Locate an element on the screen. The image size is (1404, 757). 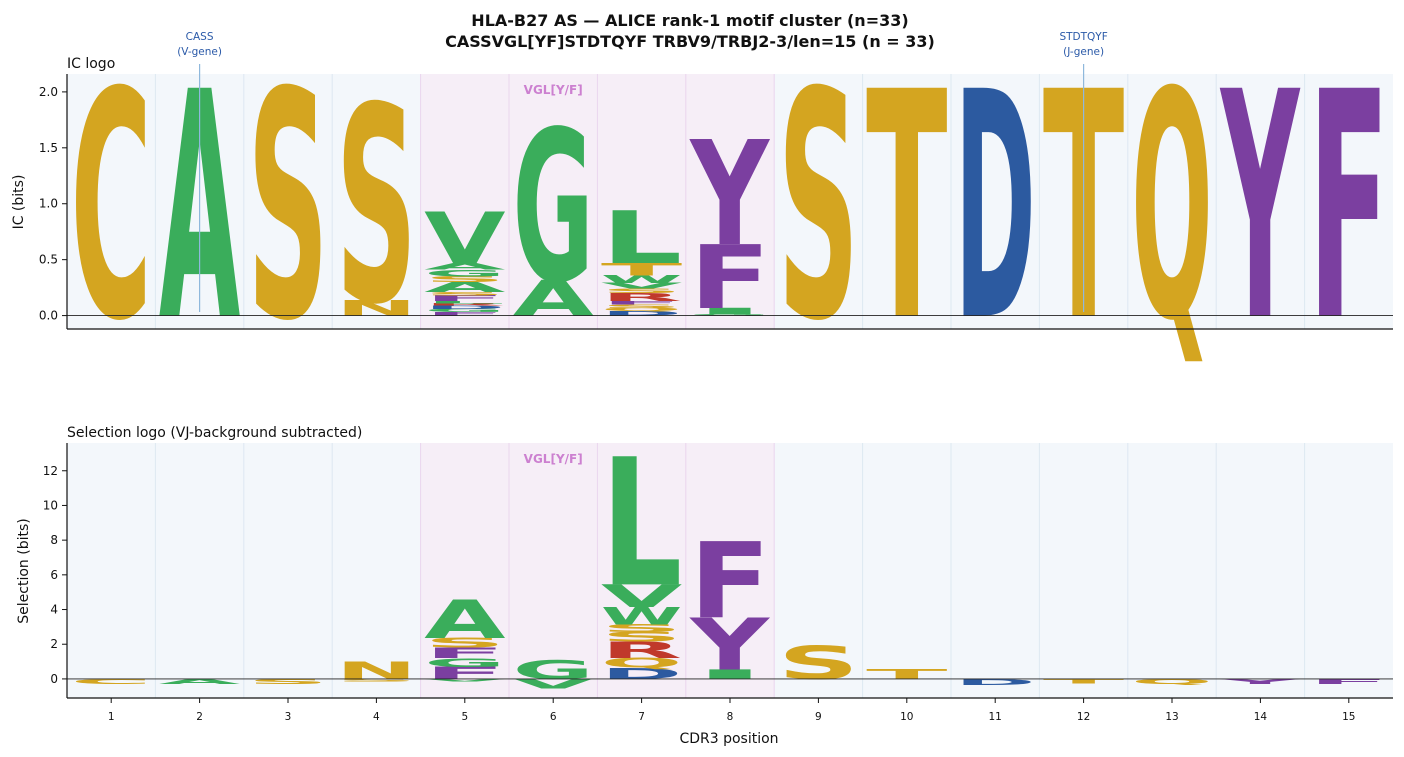
y-tick-label: 10 is located at coordinates (50, 505).